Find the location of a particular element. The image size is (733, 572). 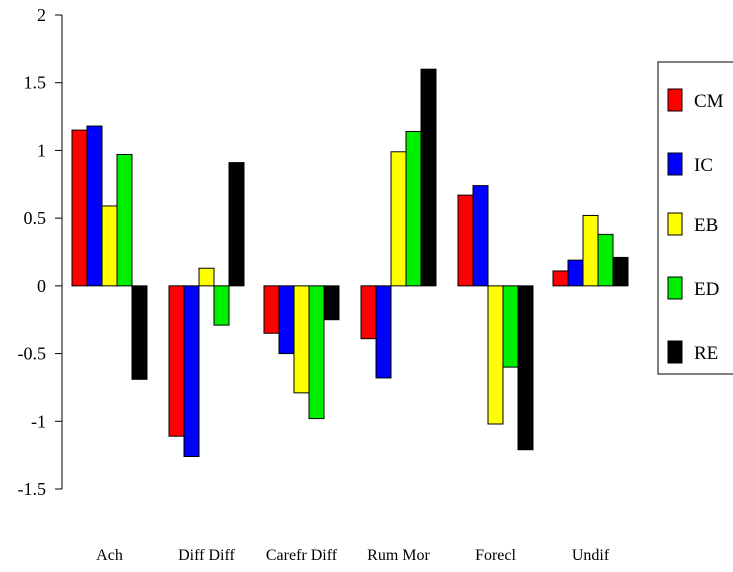

legend-swatch-re is located at coordinates (675, 352).